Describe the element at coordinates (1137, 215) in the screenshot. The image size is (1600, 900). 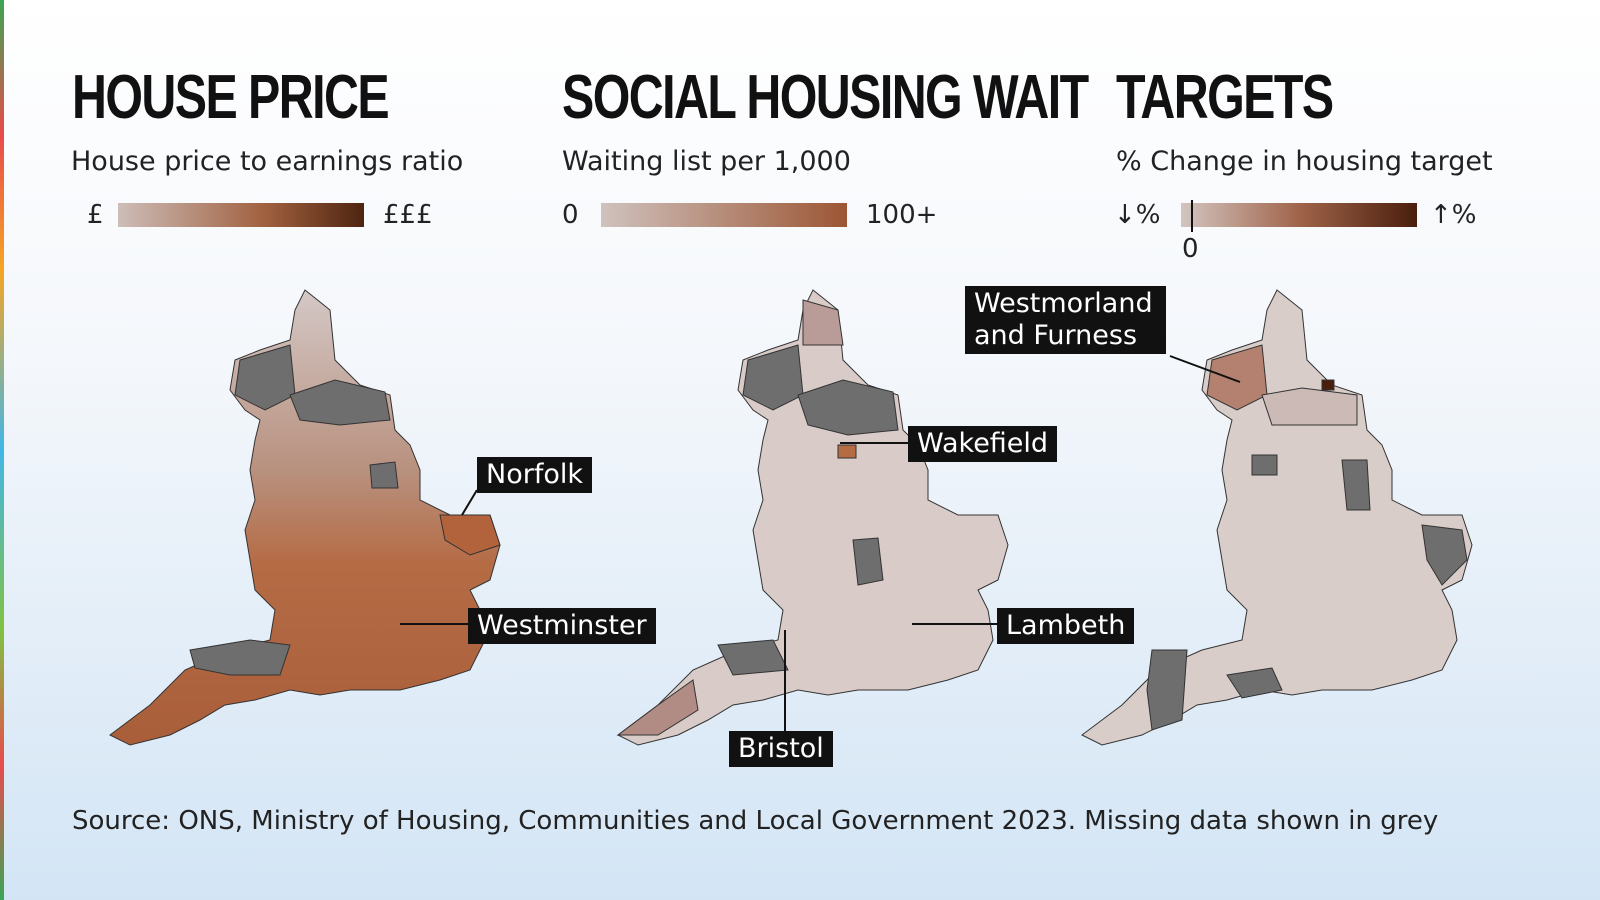
I see `legend-low: ↓%` at that location.